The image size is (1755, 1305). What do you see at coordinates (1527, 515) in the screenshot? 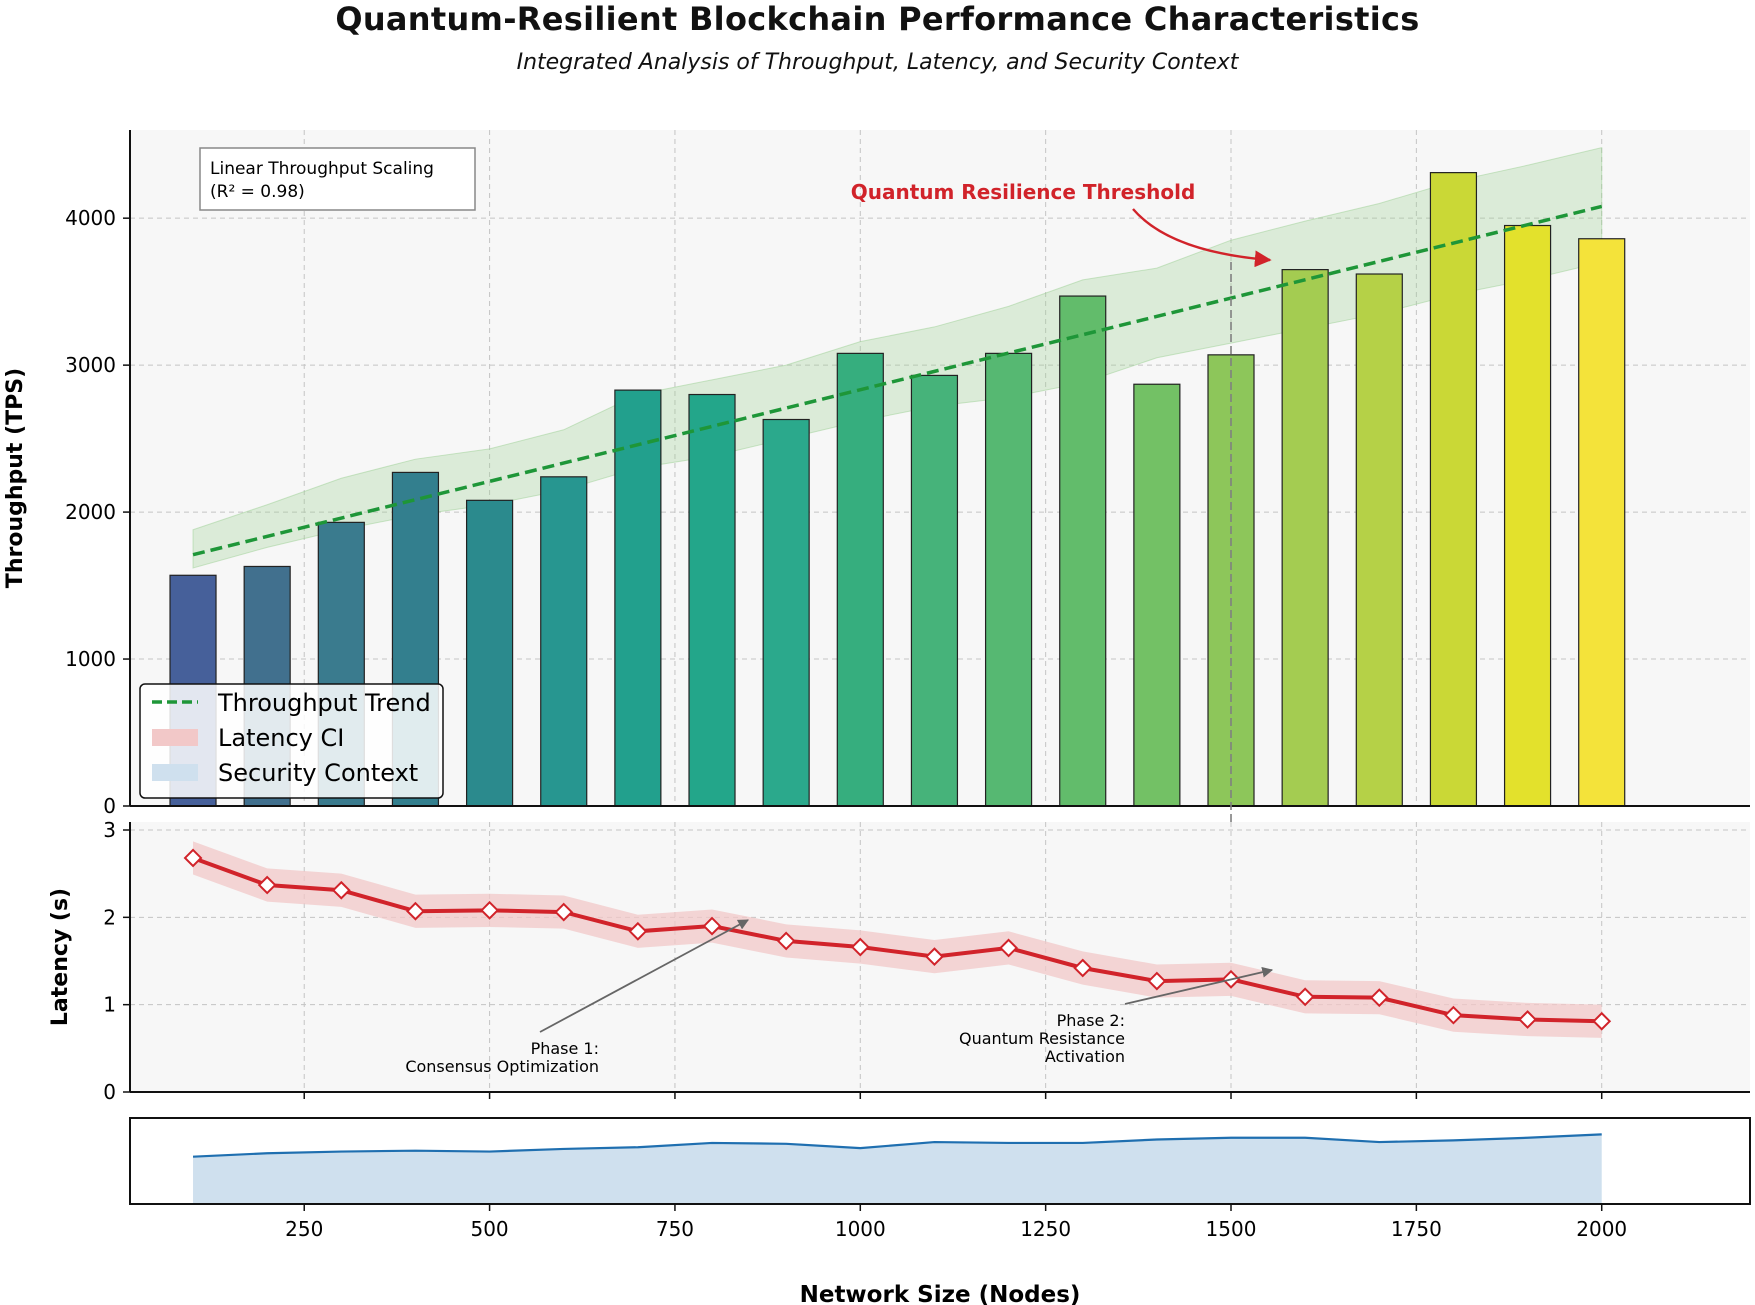
I see `bar-1900` at bounding box center [1527, 515].